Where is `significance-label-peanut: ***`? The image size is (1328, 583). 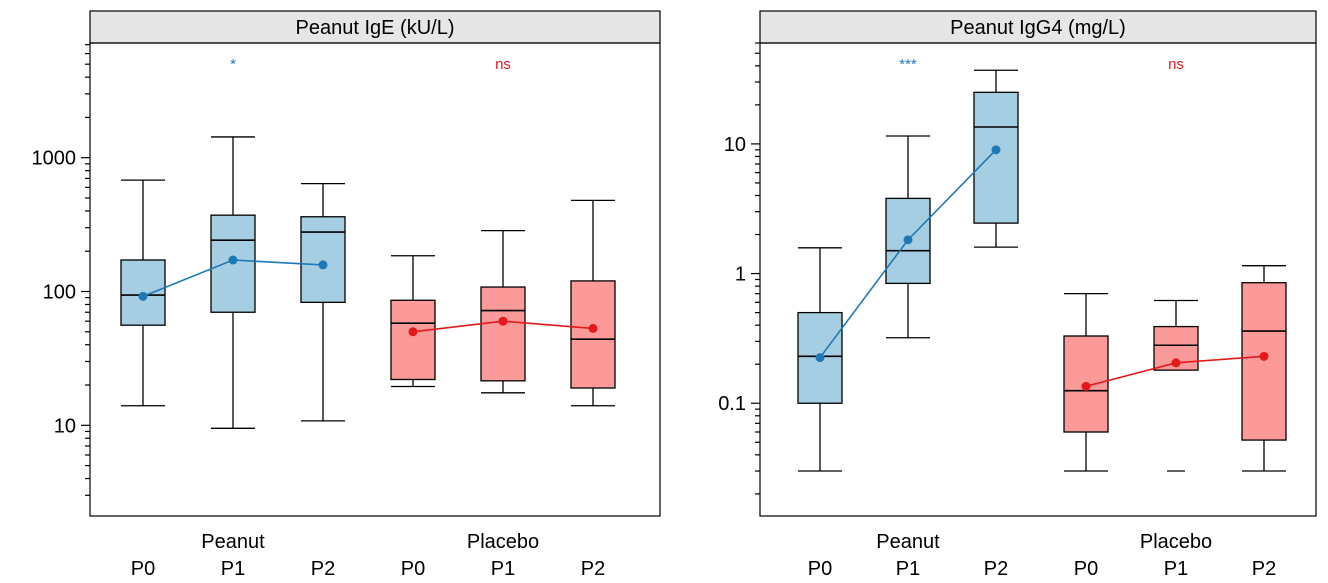 significance-label-peanut: *** is located at coordinates (908, 64).